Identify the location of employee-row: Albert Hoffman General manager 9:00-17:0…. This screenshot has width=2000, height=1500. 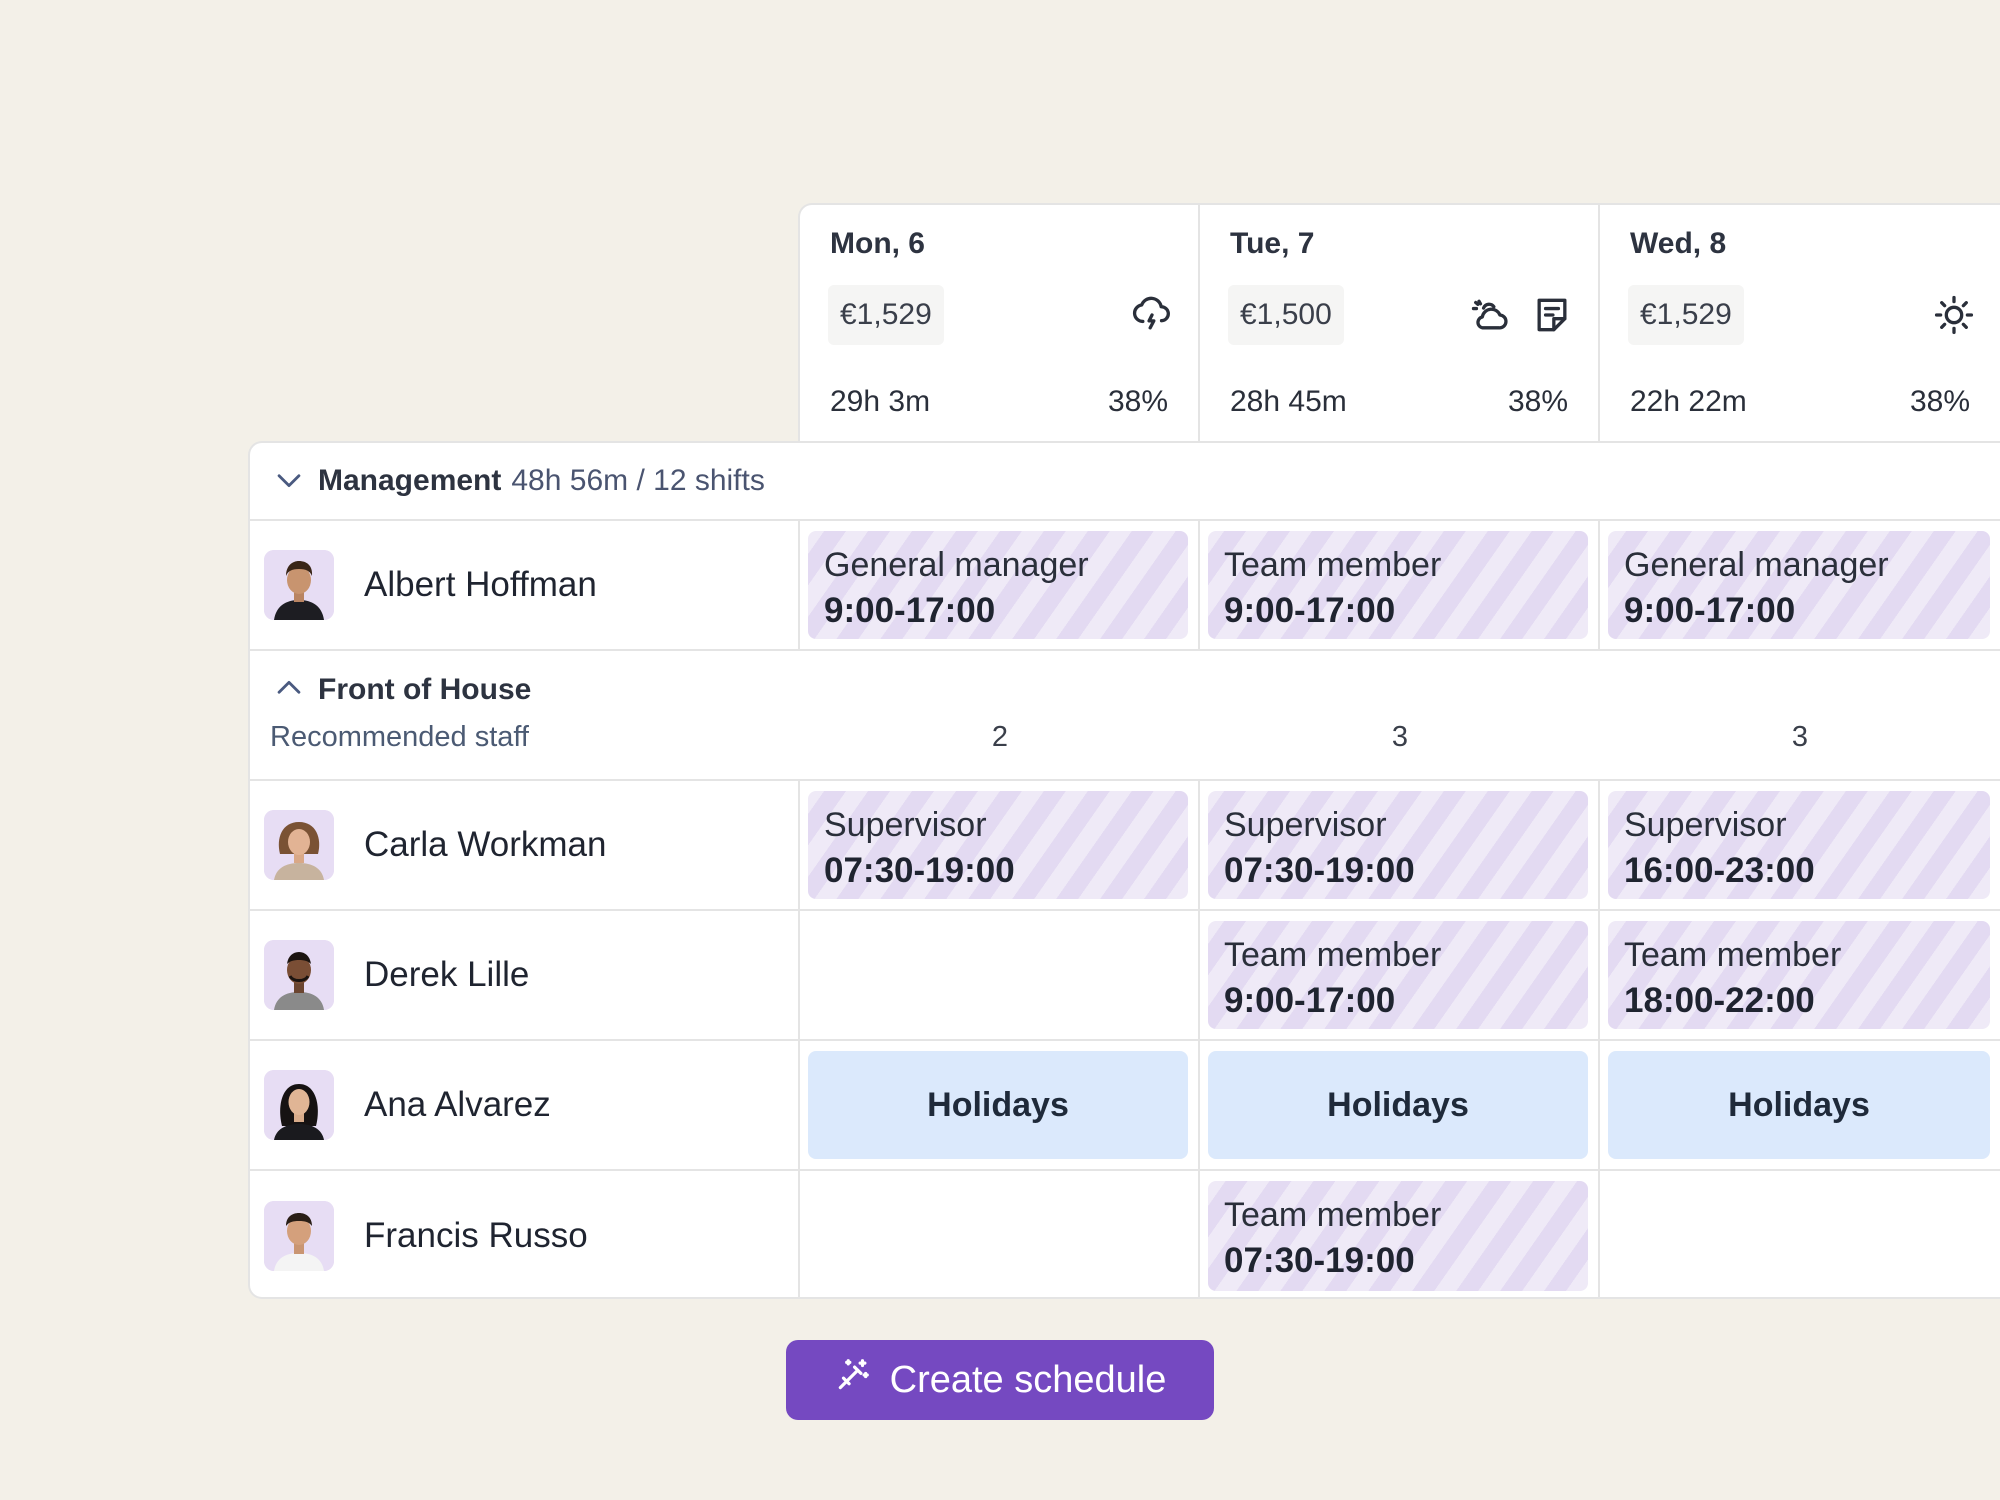
(1125, 586).